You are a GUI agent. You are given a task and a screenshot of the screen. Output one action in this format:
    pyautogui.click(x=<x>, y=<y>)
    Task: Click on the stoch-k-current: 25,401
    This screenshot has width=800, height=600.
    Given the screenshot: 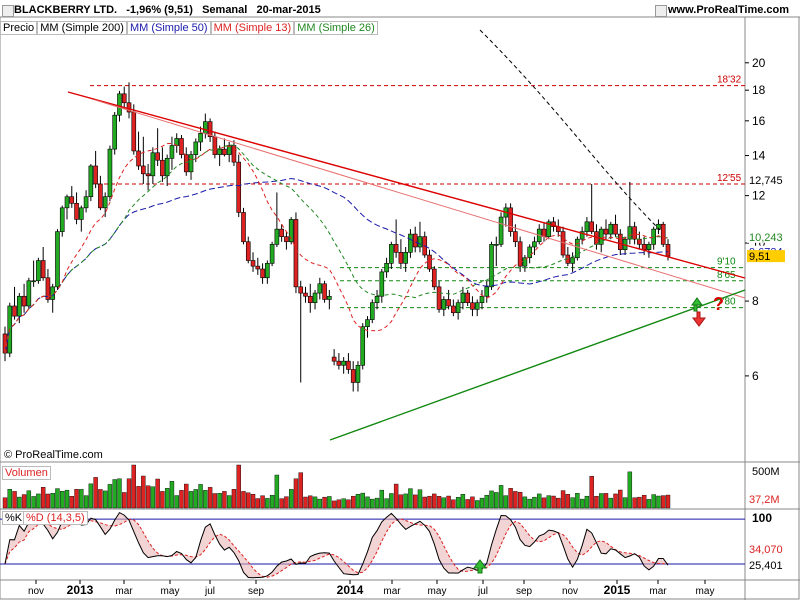 What is the action you would take?
    pyautogui.click(x=766, y=566)
    